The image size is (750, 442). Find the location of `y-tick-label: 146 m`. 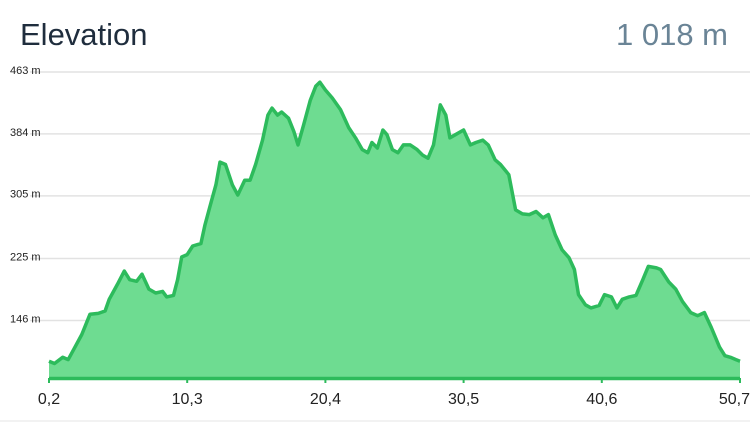

y-tick-label: 146 m is located at coordinates (25, 319).